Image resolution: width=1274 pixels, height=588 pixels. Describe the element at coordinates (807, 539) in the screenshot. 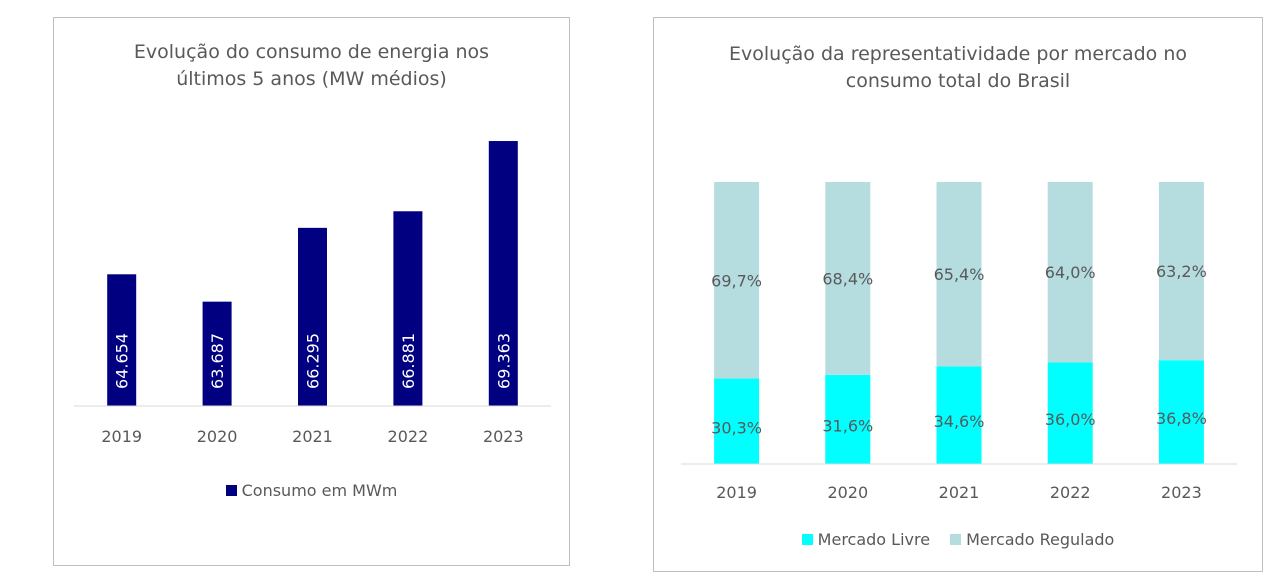

I see `legend-swatch-mercado-livre` at that location.